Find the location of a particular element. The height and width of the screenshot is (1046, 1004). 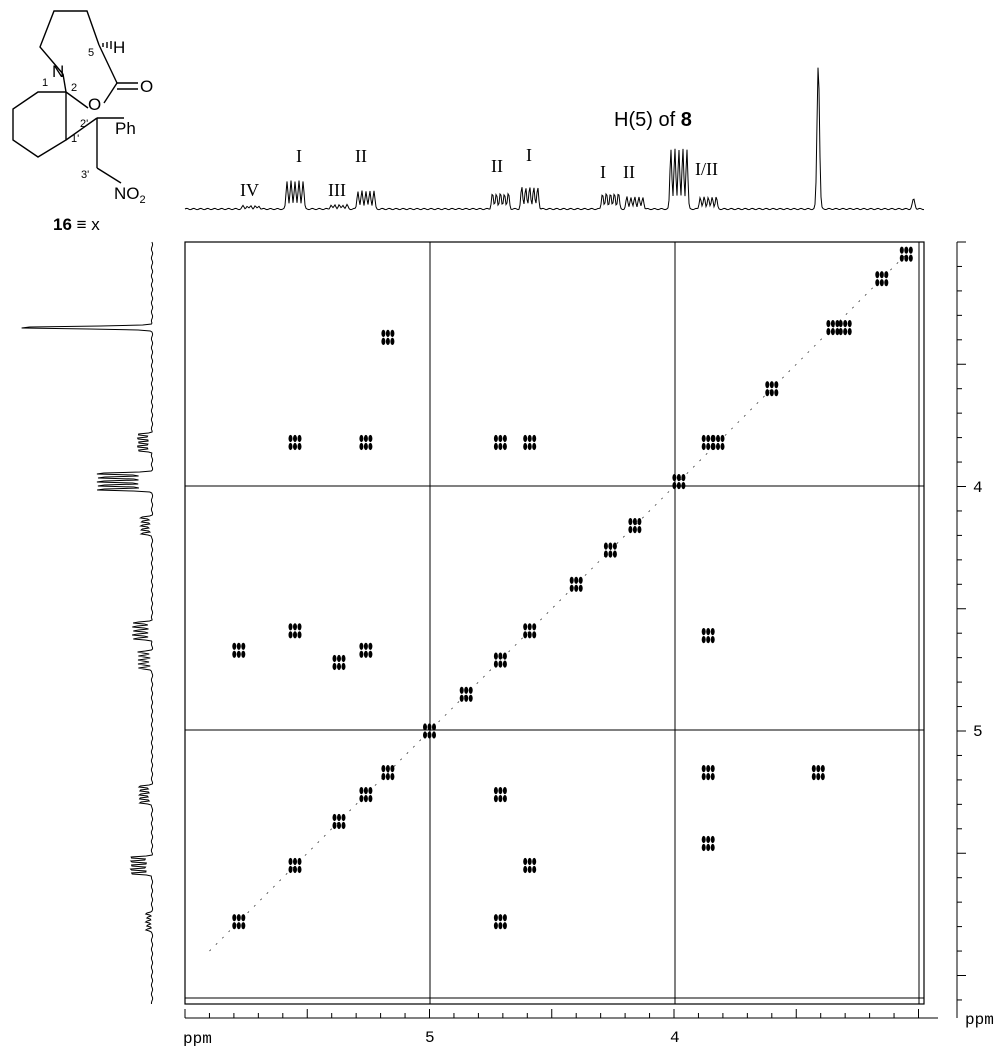

bond-c3p-no2 is located at coordinates (109, 175).